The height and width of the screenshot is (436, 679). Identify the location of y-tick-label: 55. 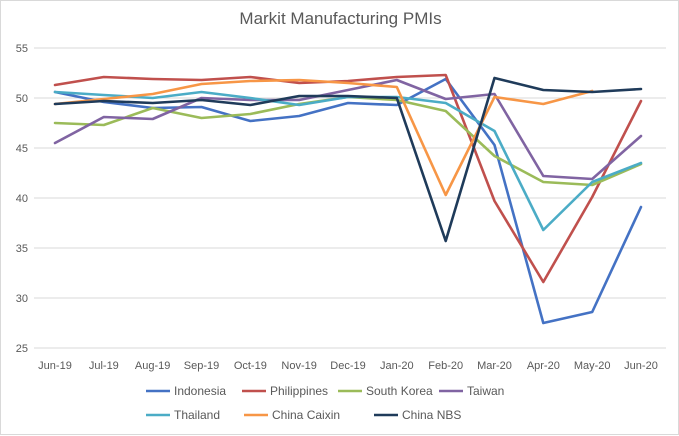
(22, 49).